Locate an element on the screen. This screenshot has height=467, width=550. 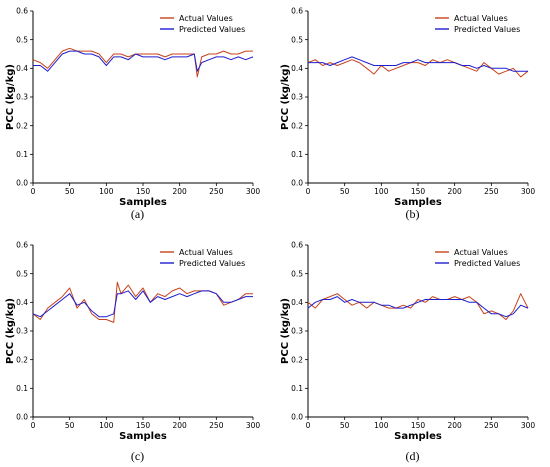
caption-a: (a) is located at coordinates (137, 214).